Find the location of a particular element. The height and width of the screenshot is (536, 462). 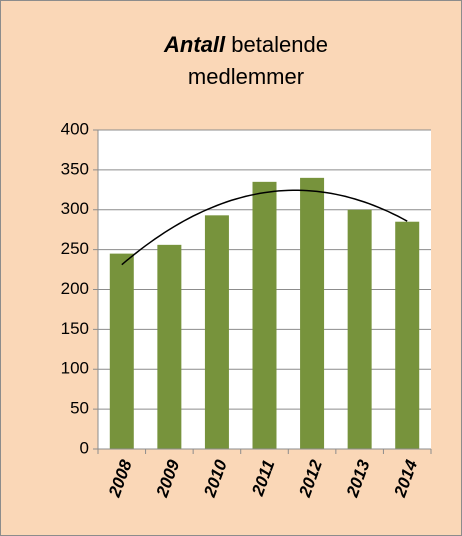

trendline is located at coordinates (264, 227).